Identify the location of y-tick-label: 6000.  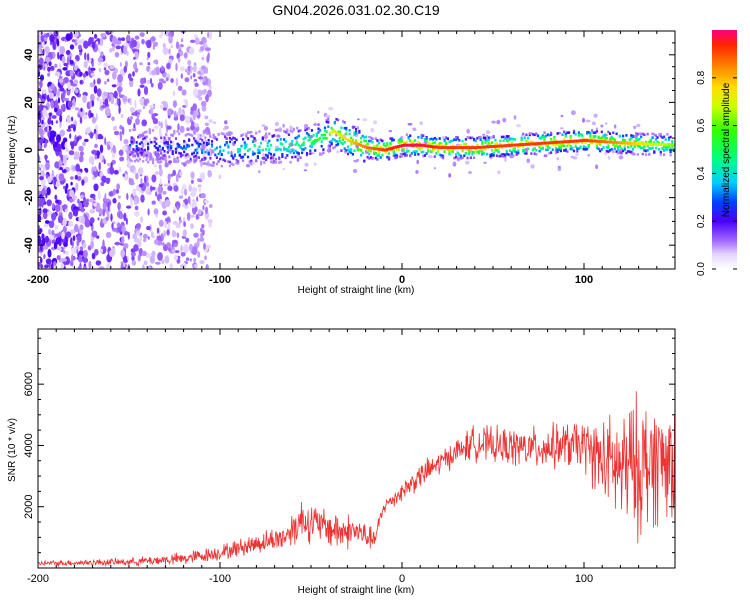
(29, 384).